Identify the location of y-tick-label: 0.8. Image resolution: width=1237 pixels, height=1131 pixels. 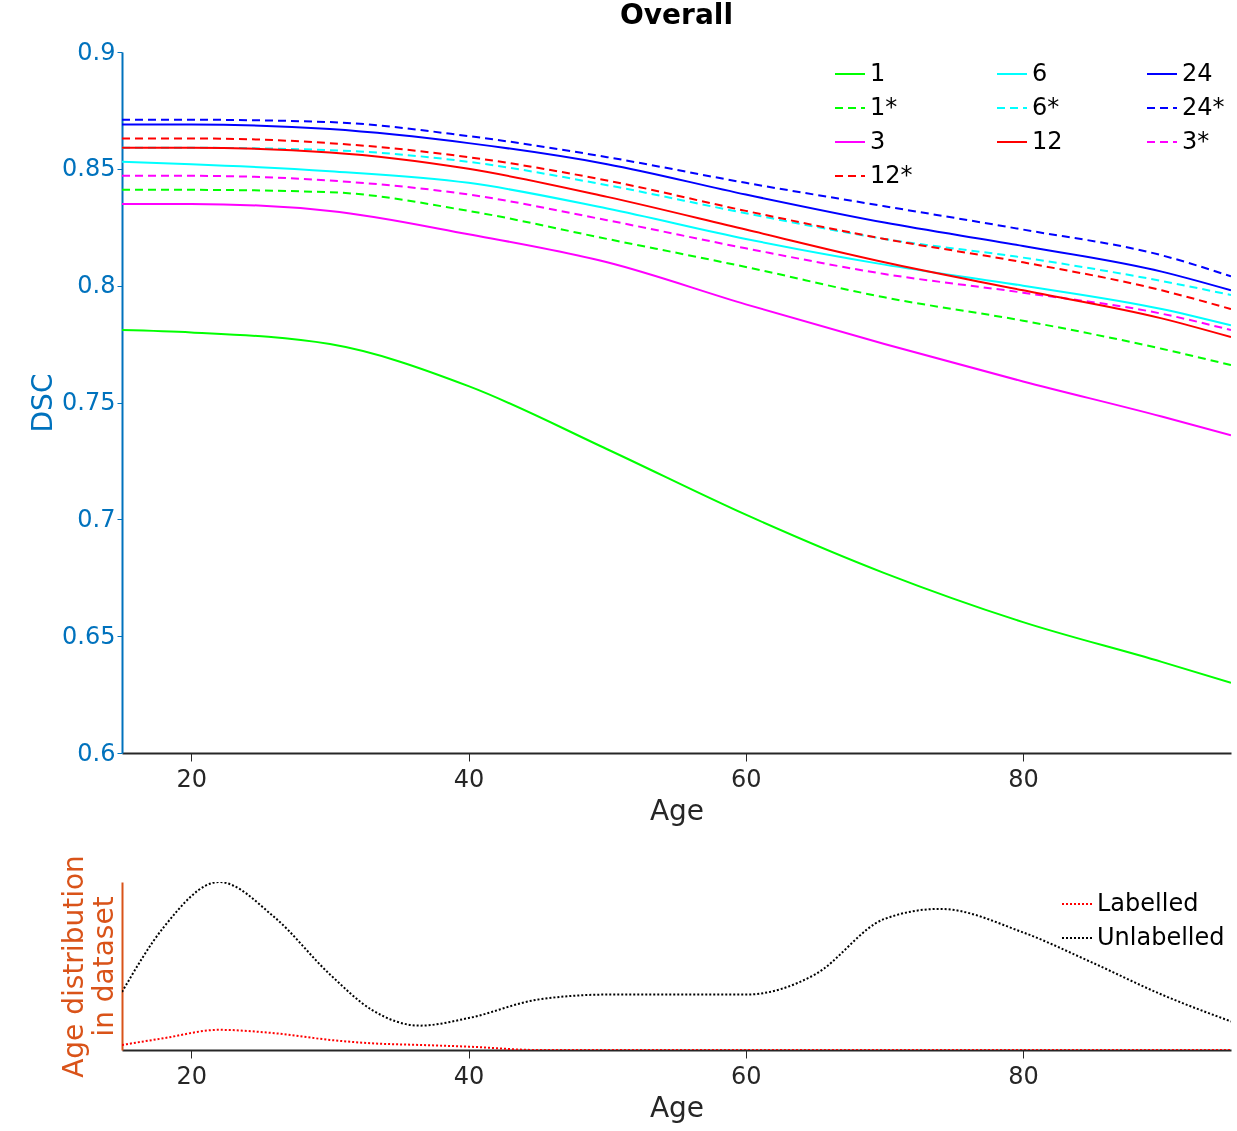
(96, 285).